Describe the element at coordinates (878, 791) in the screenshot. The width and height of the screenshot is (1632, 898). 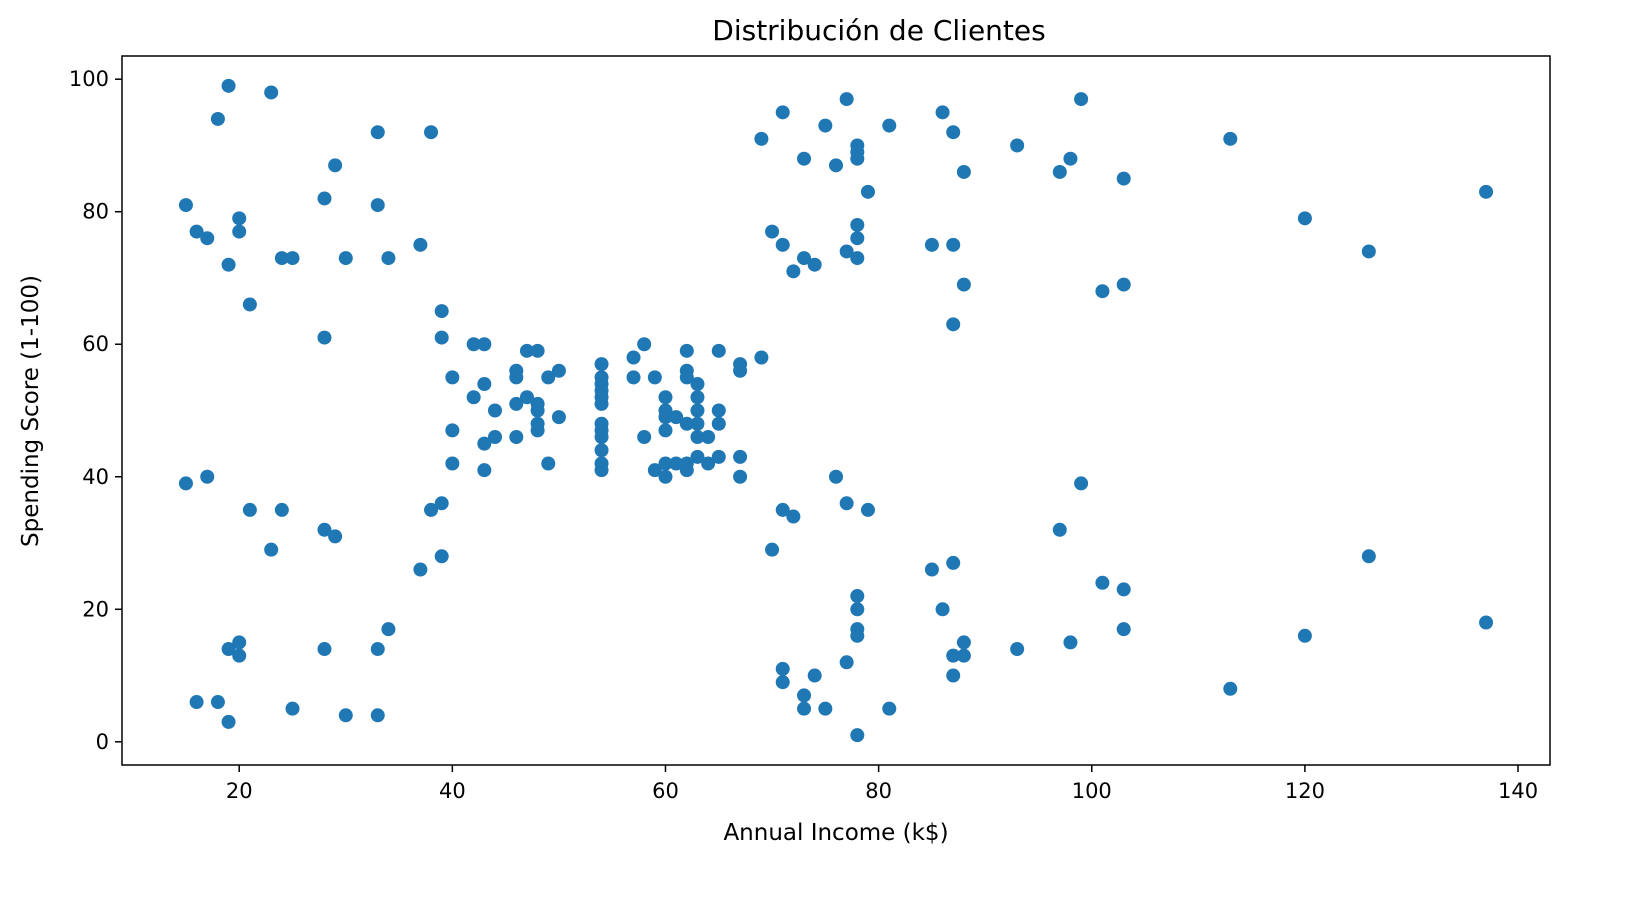
I see `x-tick-label: 80` at that location.